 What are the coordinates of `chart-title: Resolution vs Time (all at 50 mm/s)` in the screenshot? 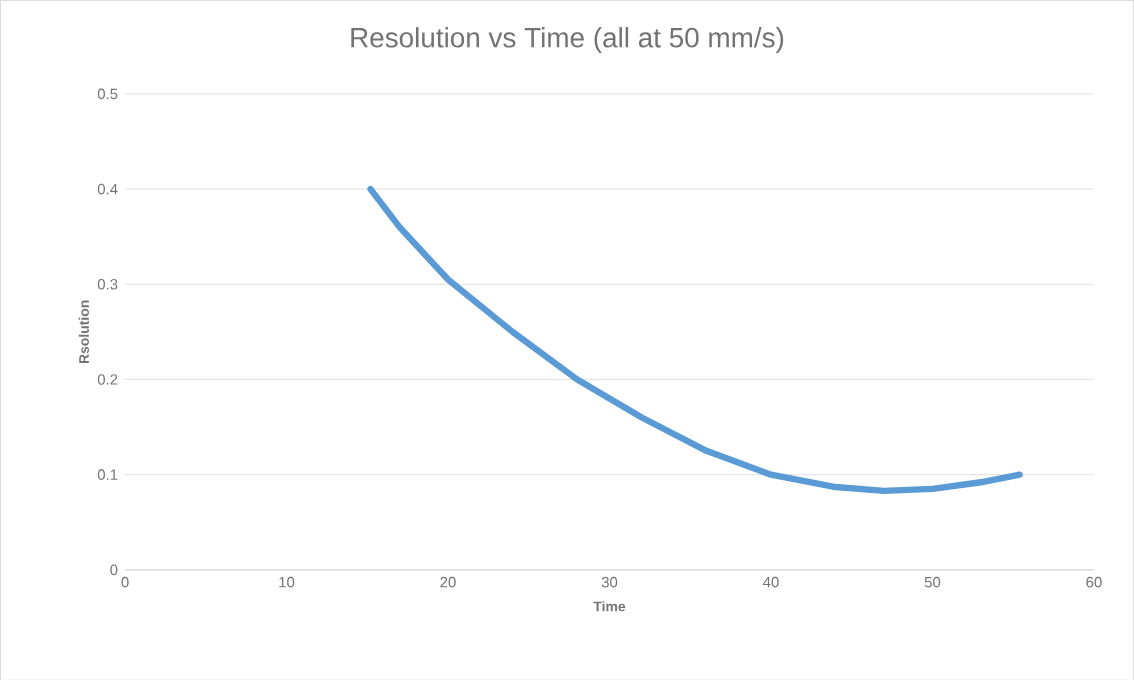 It's located at (567, 39).